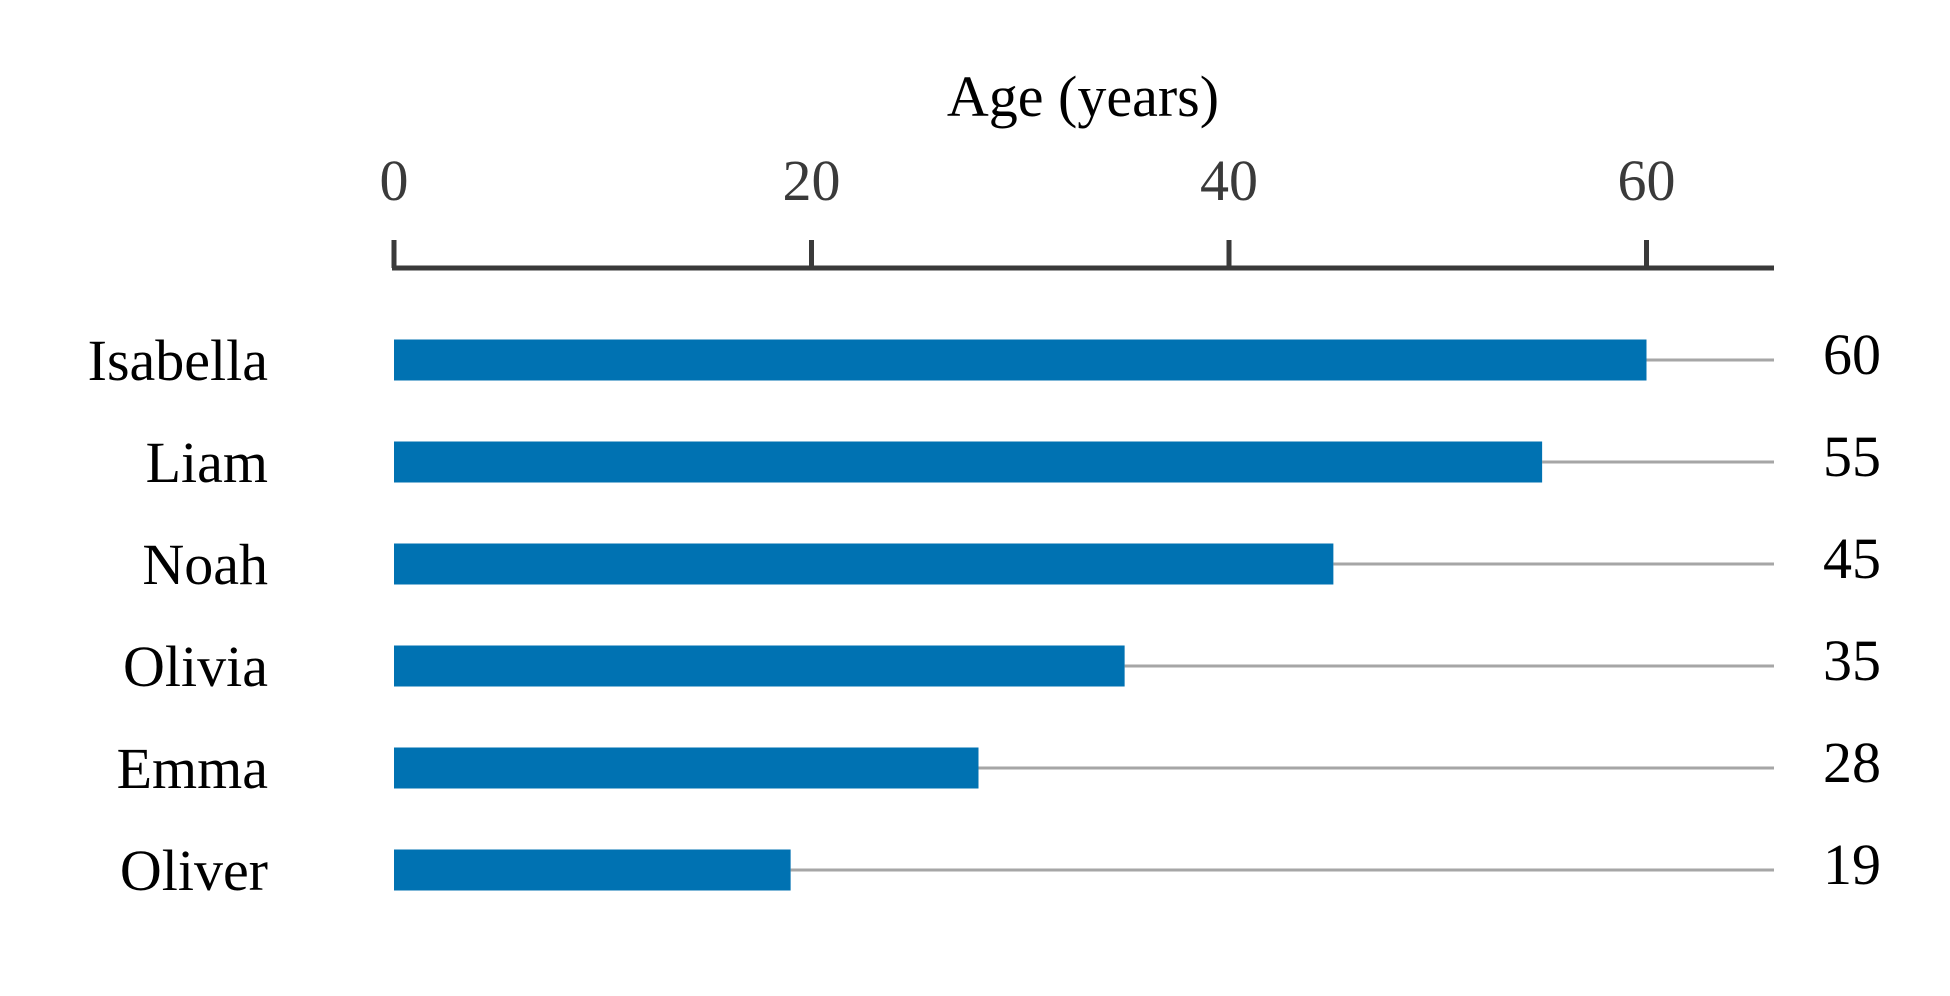  I want to click on bar-noah, so click(864, 564).